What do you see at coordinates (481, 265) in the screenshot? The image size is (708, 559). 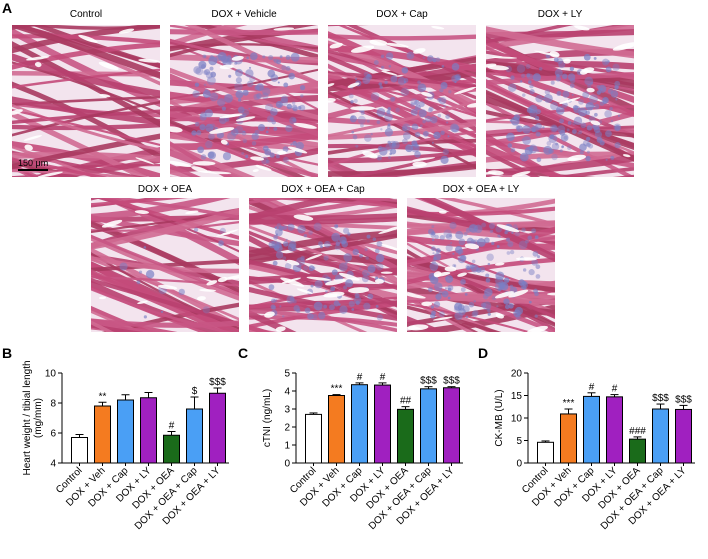 I see `histology-image-dox-oea-ly` at bounding box center [481, 265].